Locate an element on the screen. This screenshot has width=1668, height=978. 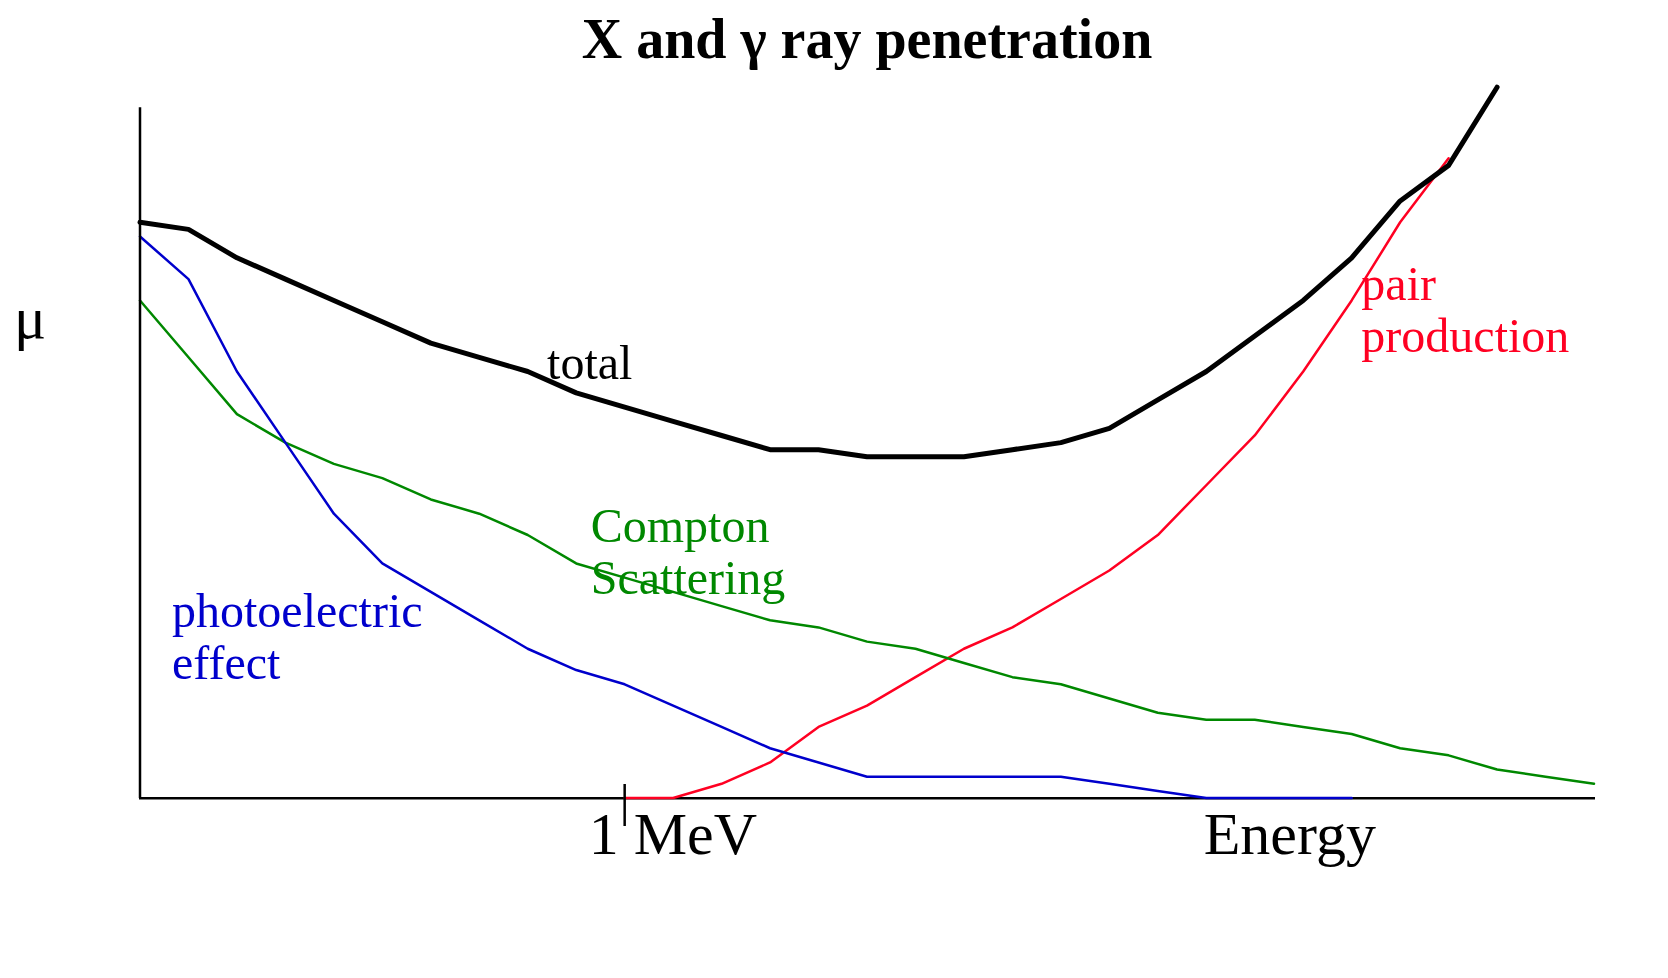
x-axis-title: Energy is located at coordinates (1289, 833).